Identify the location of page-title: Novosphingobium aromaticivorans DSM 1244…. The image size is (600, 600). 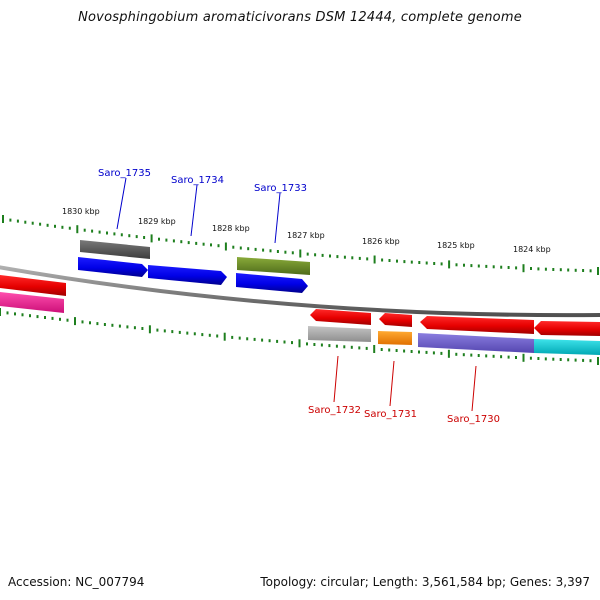
(300, 17).